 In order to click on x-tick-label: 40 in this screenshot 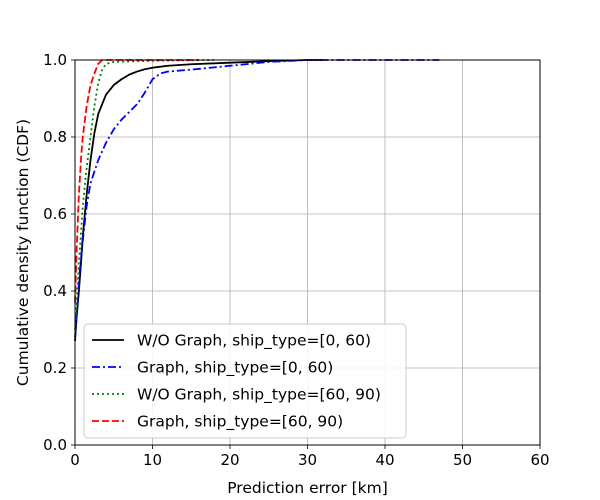, I will do `click(384, 460)`.